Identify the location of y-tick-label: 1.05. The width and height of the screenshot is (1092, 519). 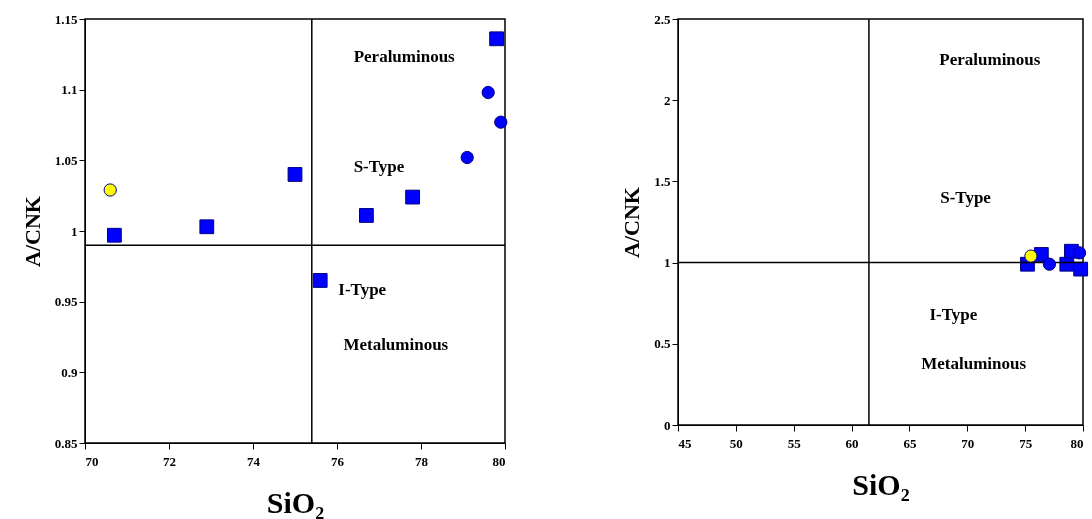
(66, 160).